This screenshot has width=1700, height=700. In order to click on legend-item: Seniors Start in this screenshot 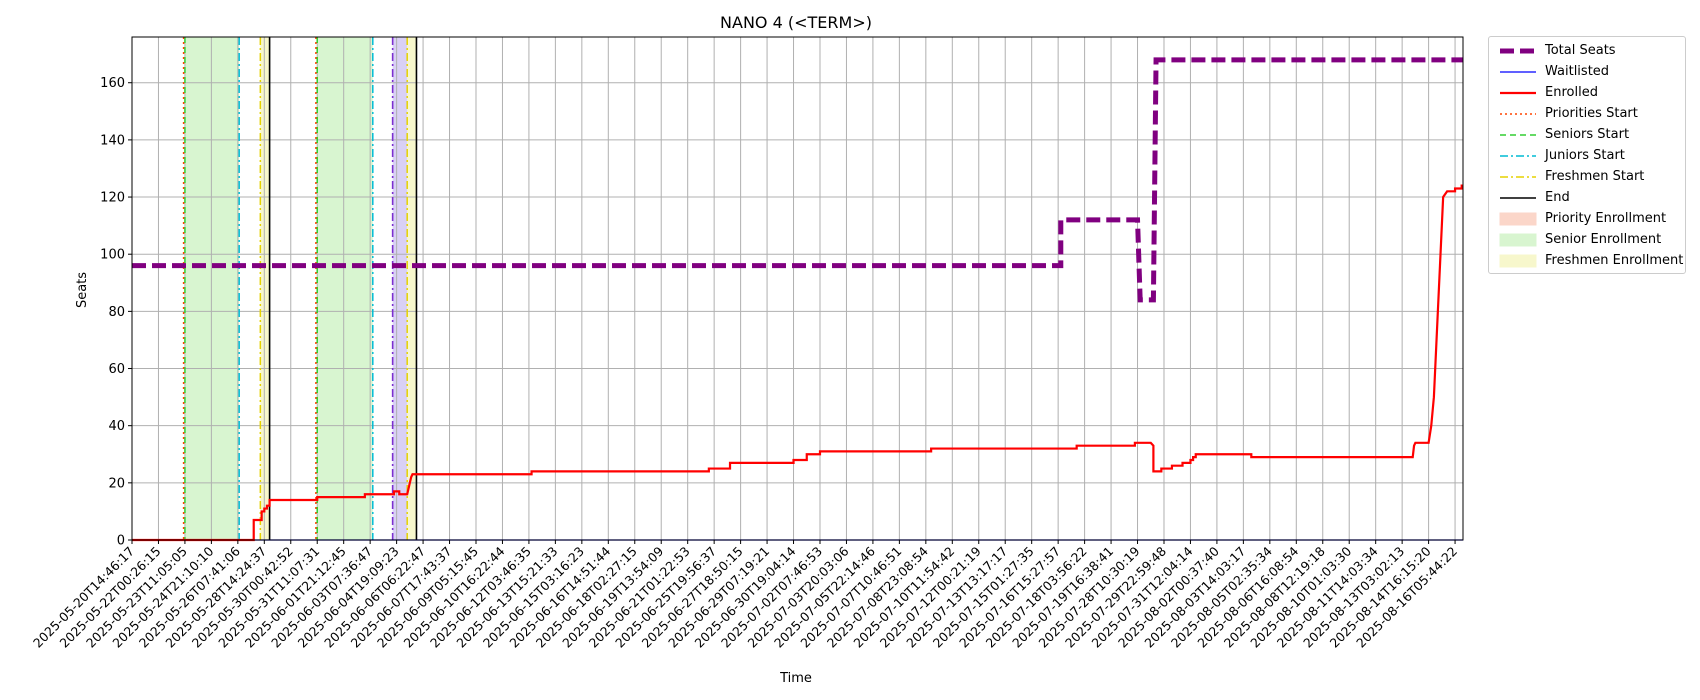, I will do `click(1564, 134)`.